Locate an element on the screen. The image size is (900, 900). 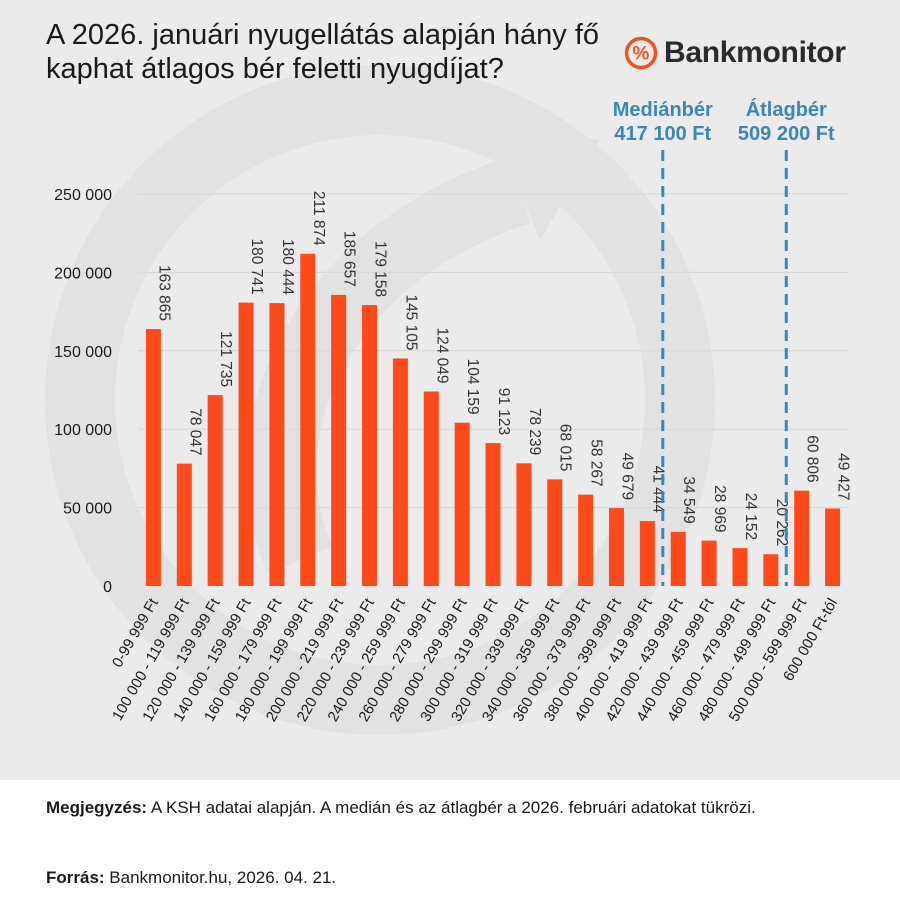
data-label: 145 105 is located at coordinates (410, 322).